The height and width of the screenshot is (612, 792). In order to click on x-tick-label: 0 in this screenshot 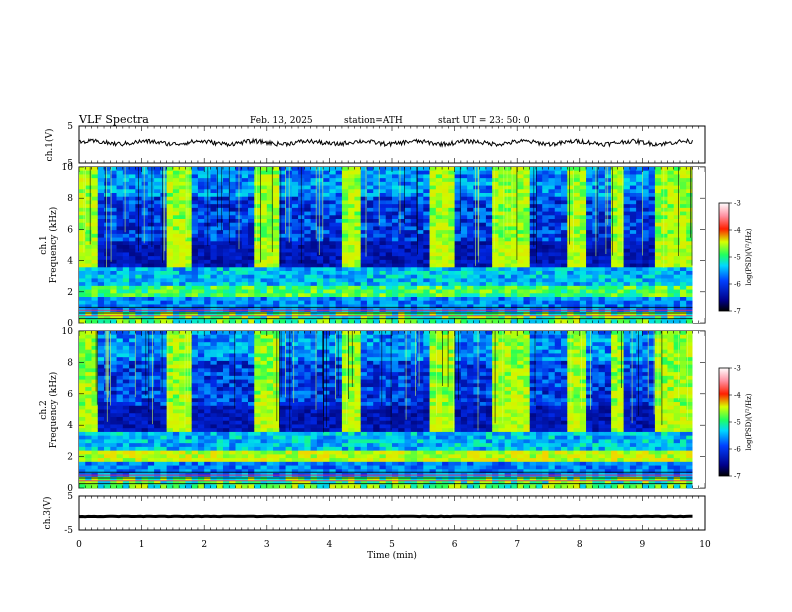, I will do `click(79, 545)`.